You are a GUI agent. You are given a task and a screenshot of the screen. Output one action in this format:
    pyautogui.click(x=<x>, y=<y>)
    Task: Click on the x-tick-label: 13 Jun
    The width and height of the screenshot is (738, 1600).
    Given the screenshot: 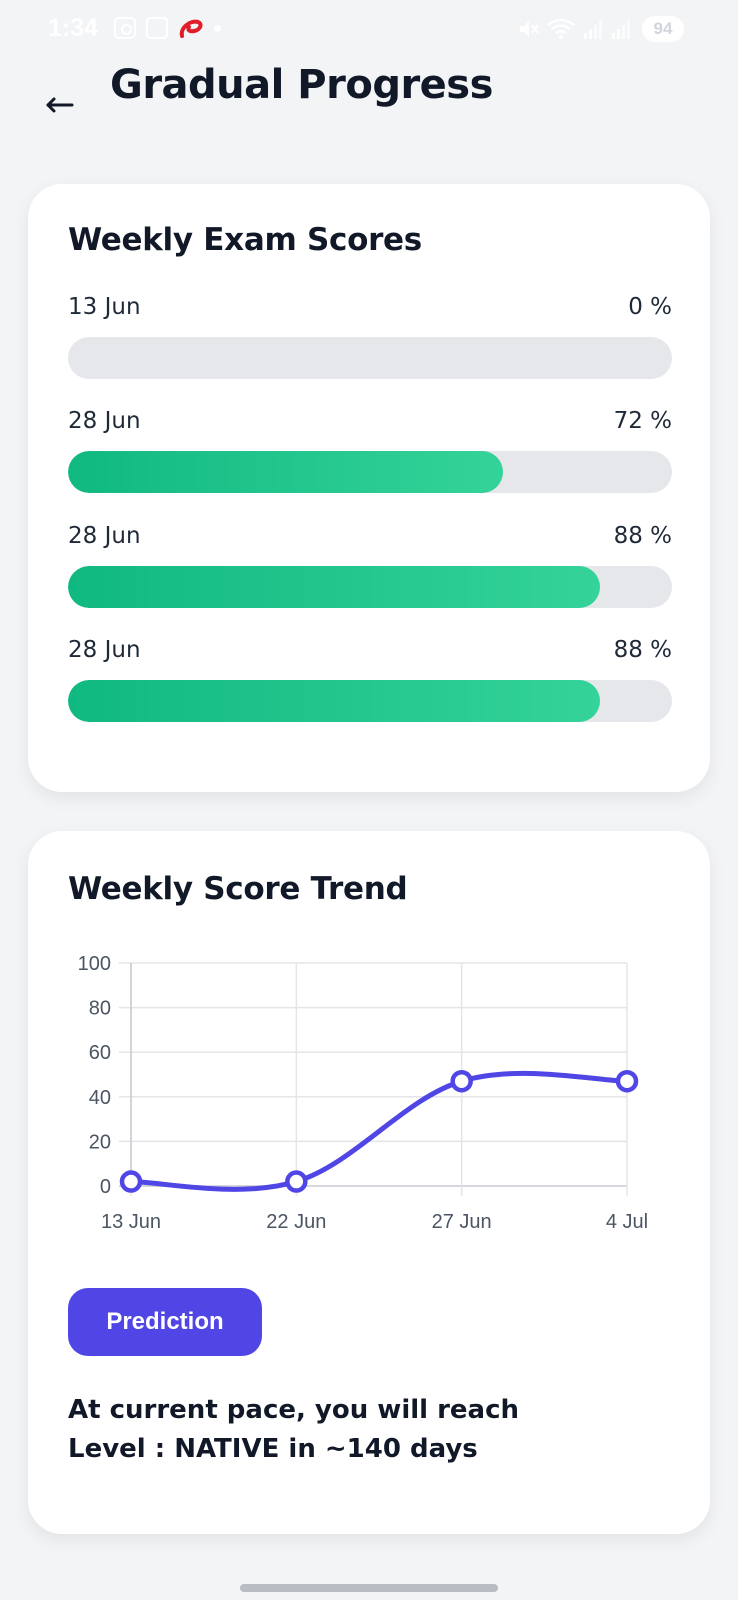 What is the action you would take?
    pyautogui.click(x=131, y=1222)
    